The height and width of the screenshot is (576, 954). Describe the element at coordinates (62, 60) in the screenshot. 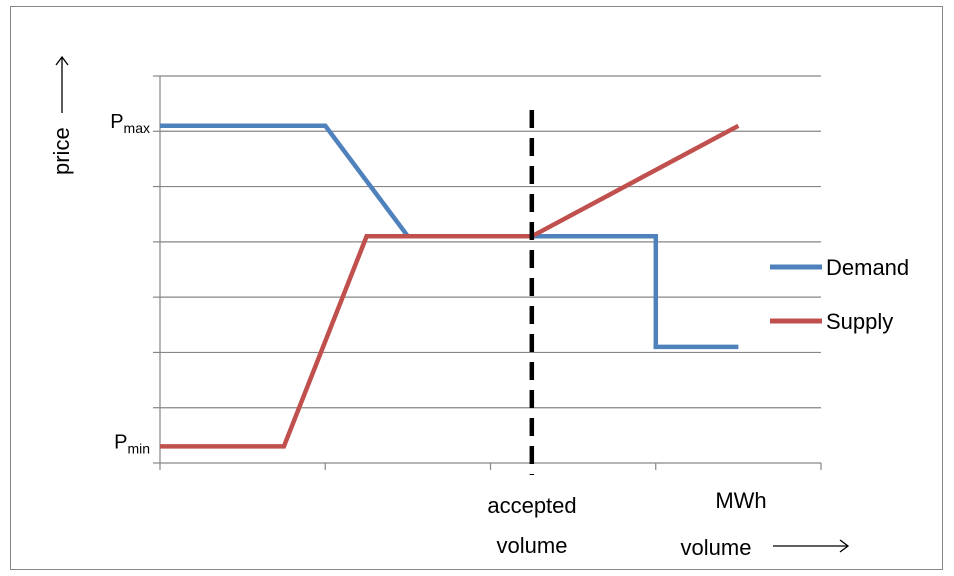

I see `y-axis-arrowhead` at that location.